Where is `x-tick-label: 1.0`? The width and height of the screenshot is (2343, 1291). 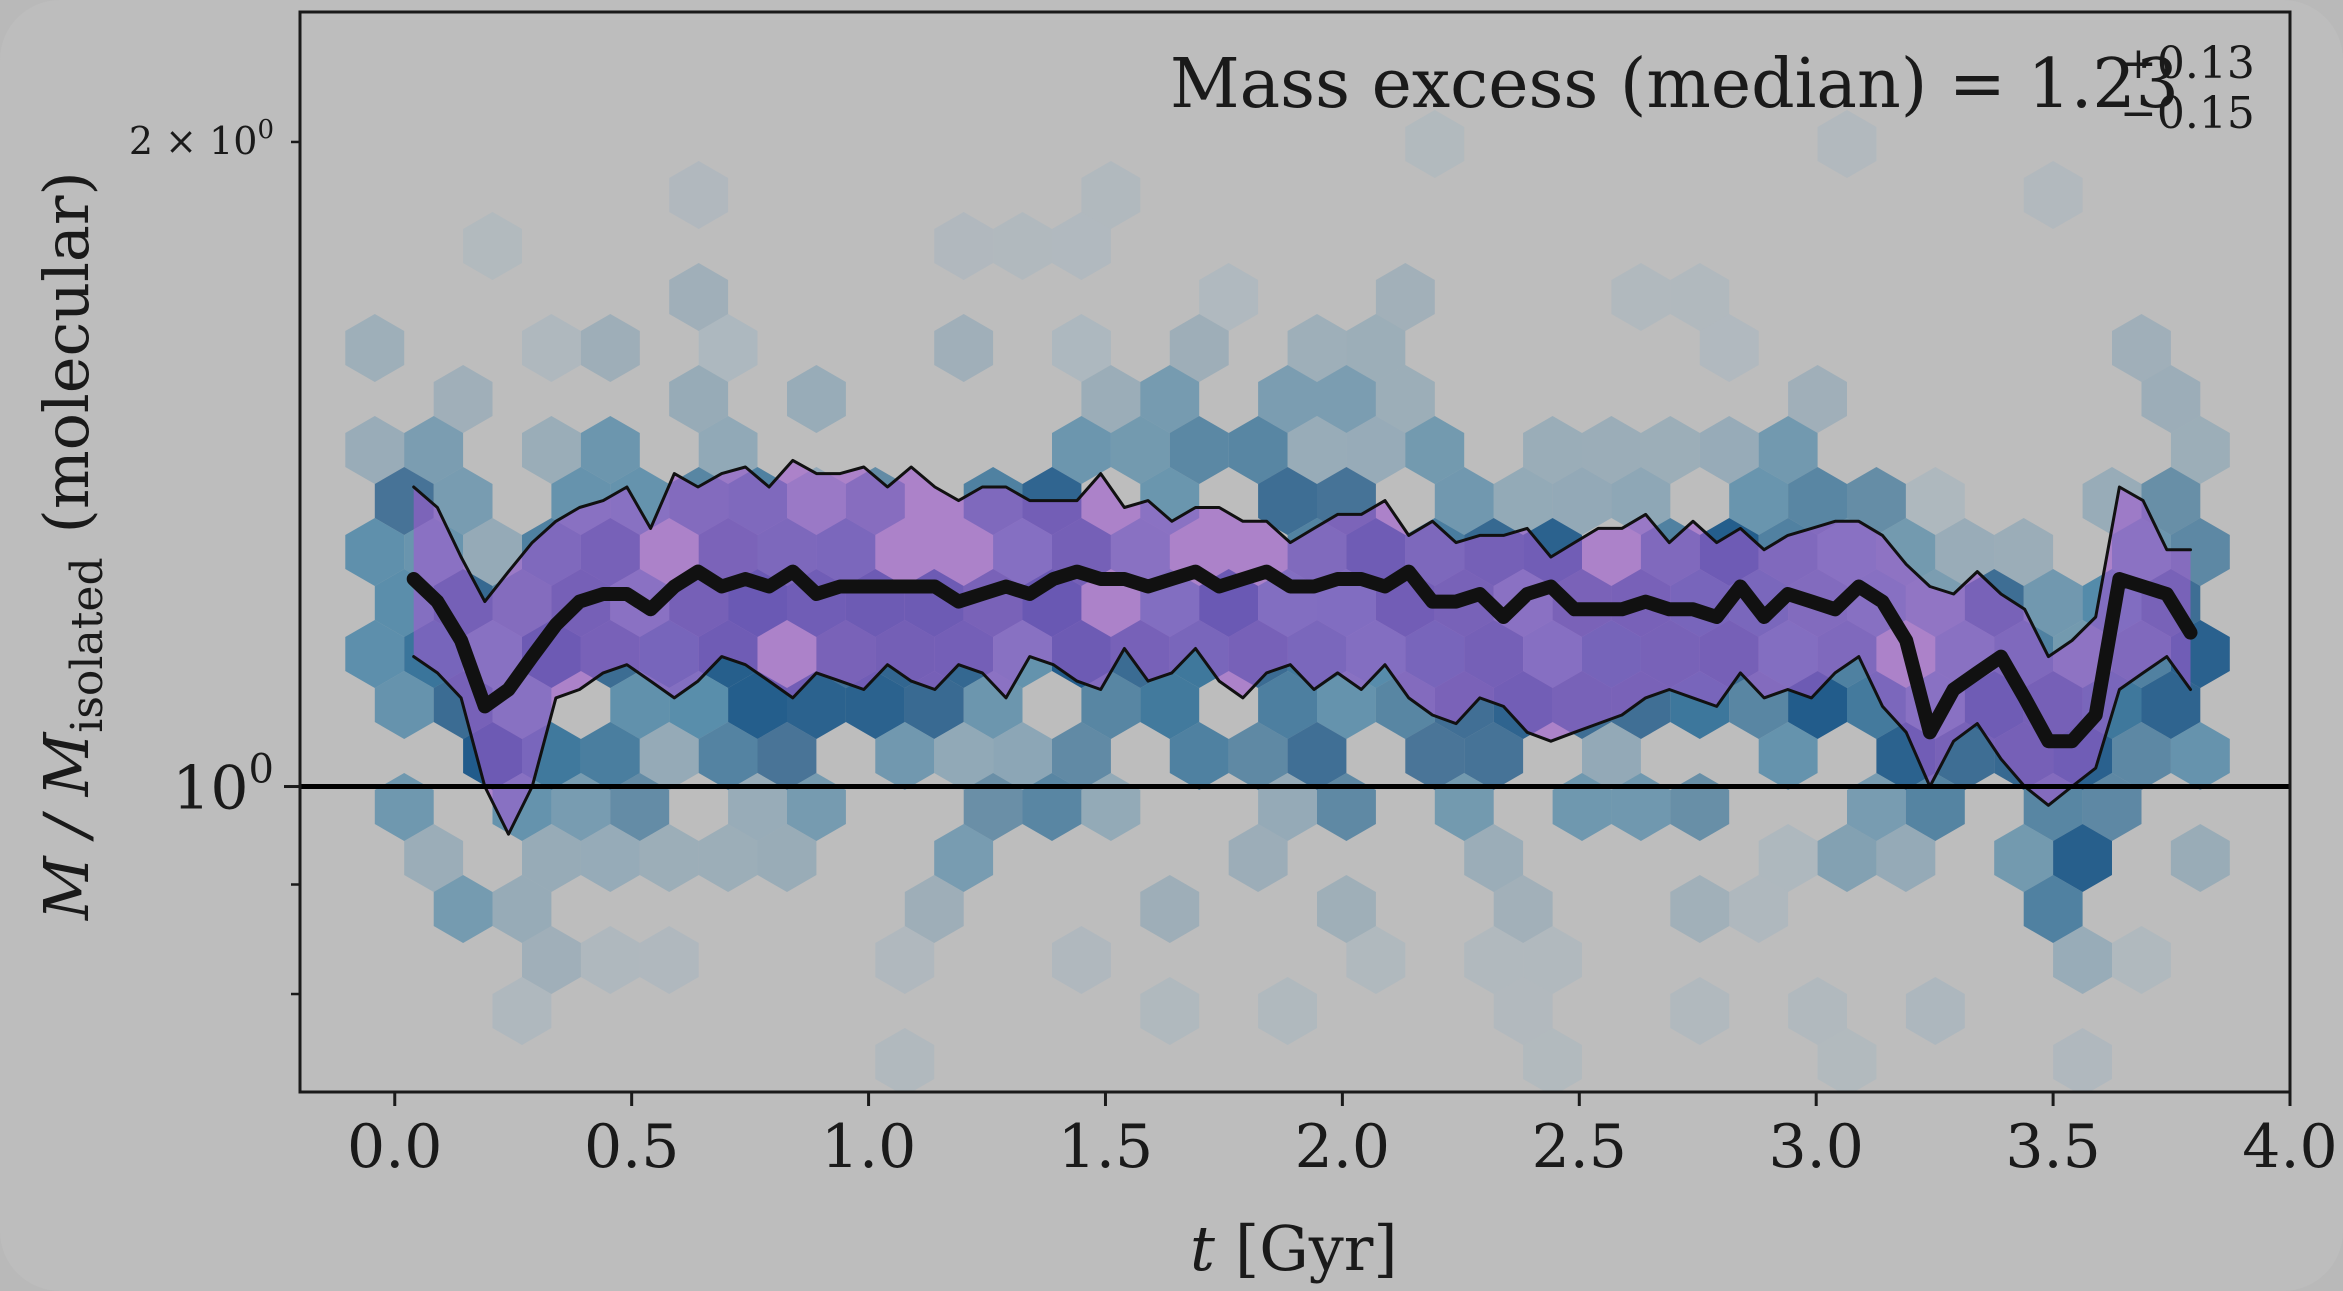
x-tick-label: 1.0 is located at coordinates (868, 1147).